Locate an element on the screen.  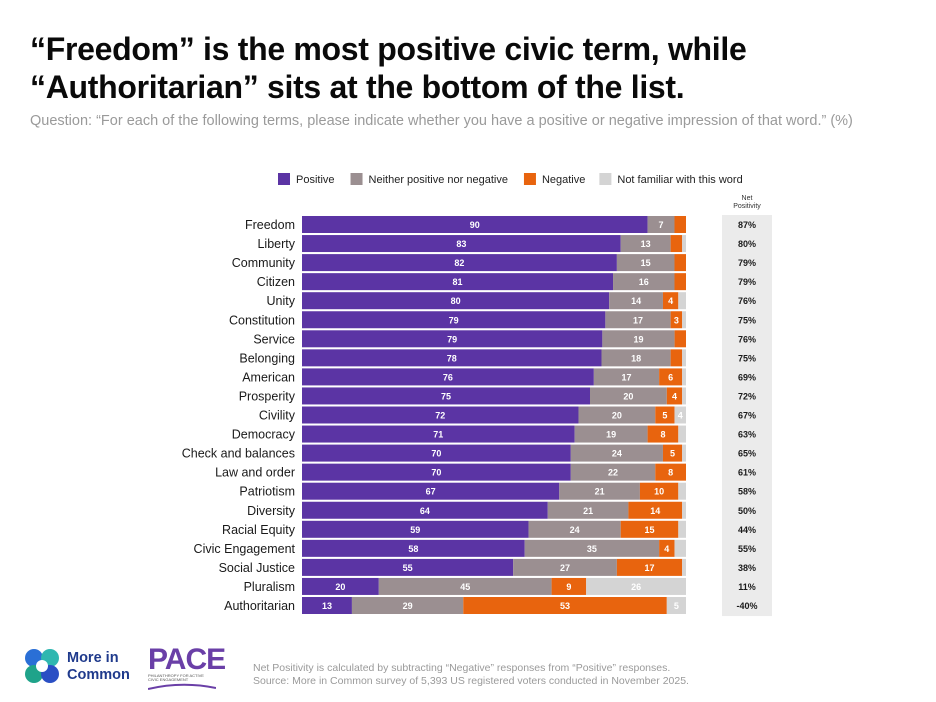
bar-value-label: 35 is located at coordinates (592, 549).